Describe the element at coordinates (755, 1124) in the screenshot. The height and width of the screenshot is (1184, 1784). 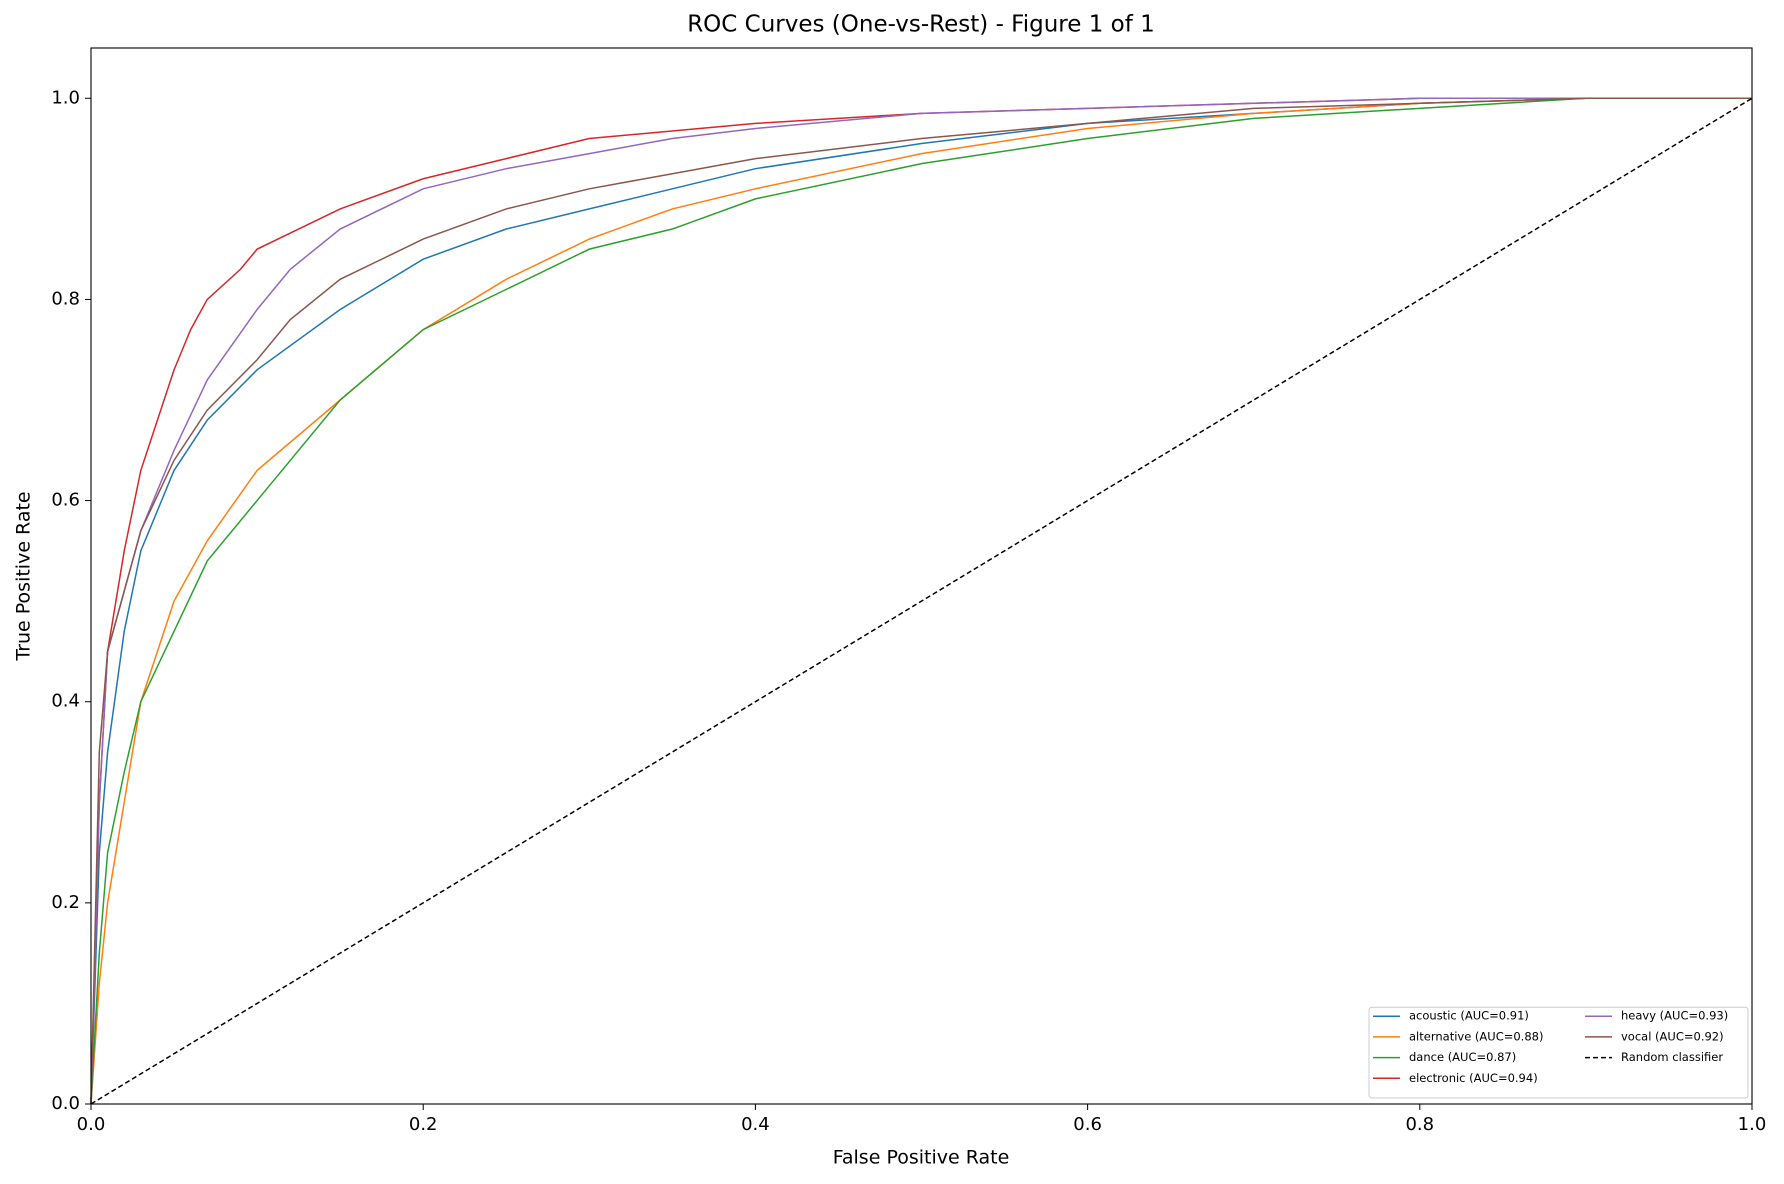
I see `x-tick-label: 0.4` at that location.